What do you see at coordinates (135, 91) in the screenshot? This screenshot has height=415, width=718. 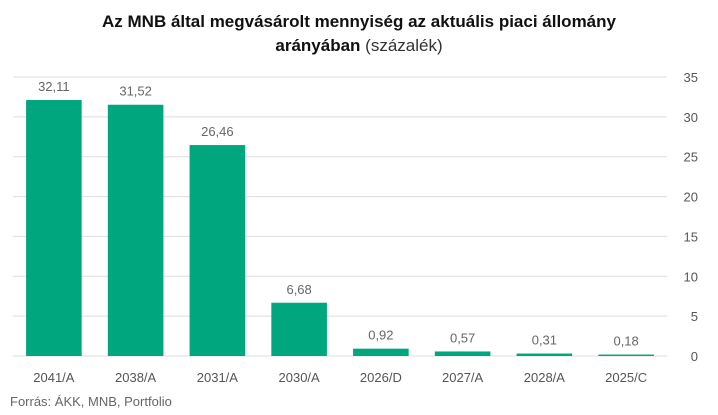 I see `data-label: 31,52` at bounding box center [135, 91].